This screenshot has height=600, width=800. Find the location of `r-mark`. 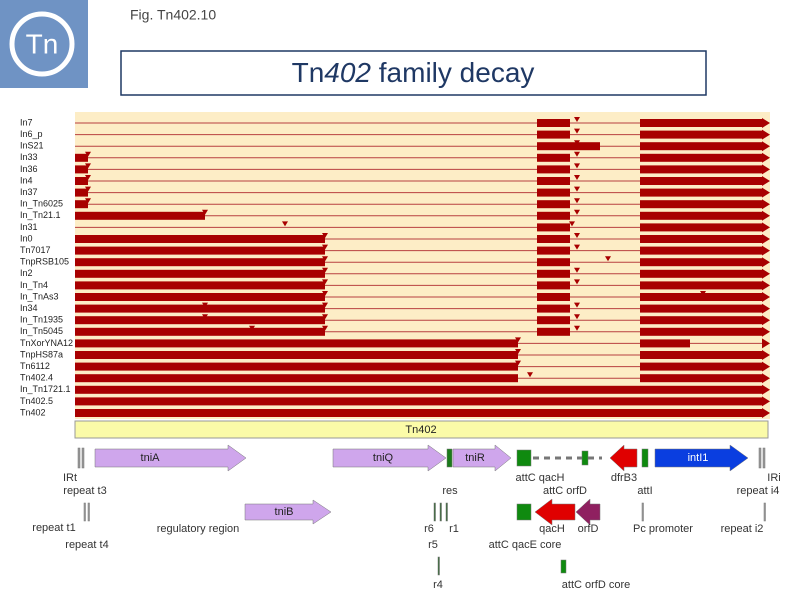

r-mark is located at coordinates (438, 566).